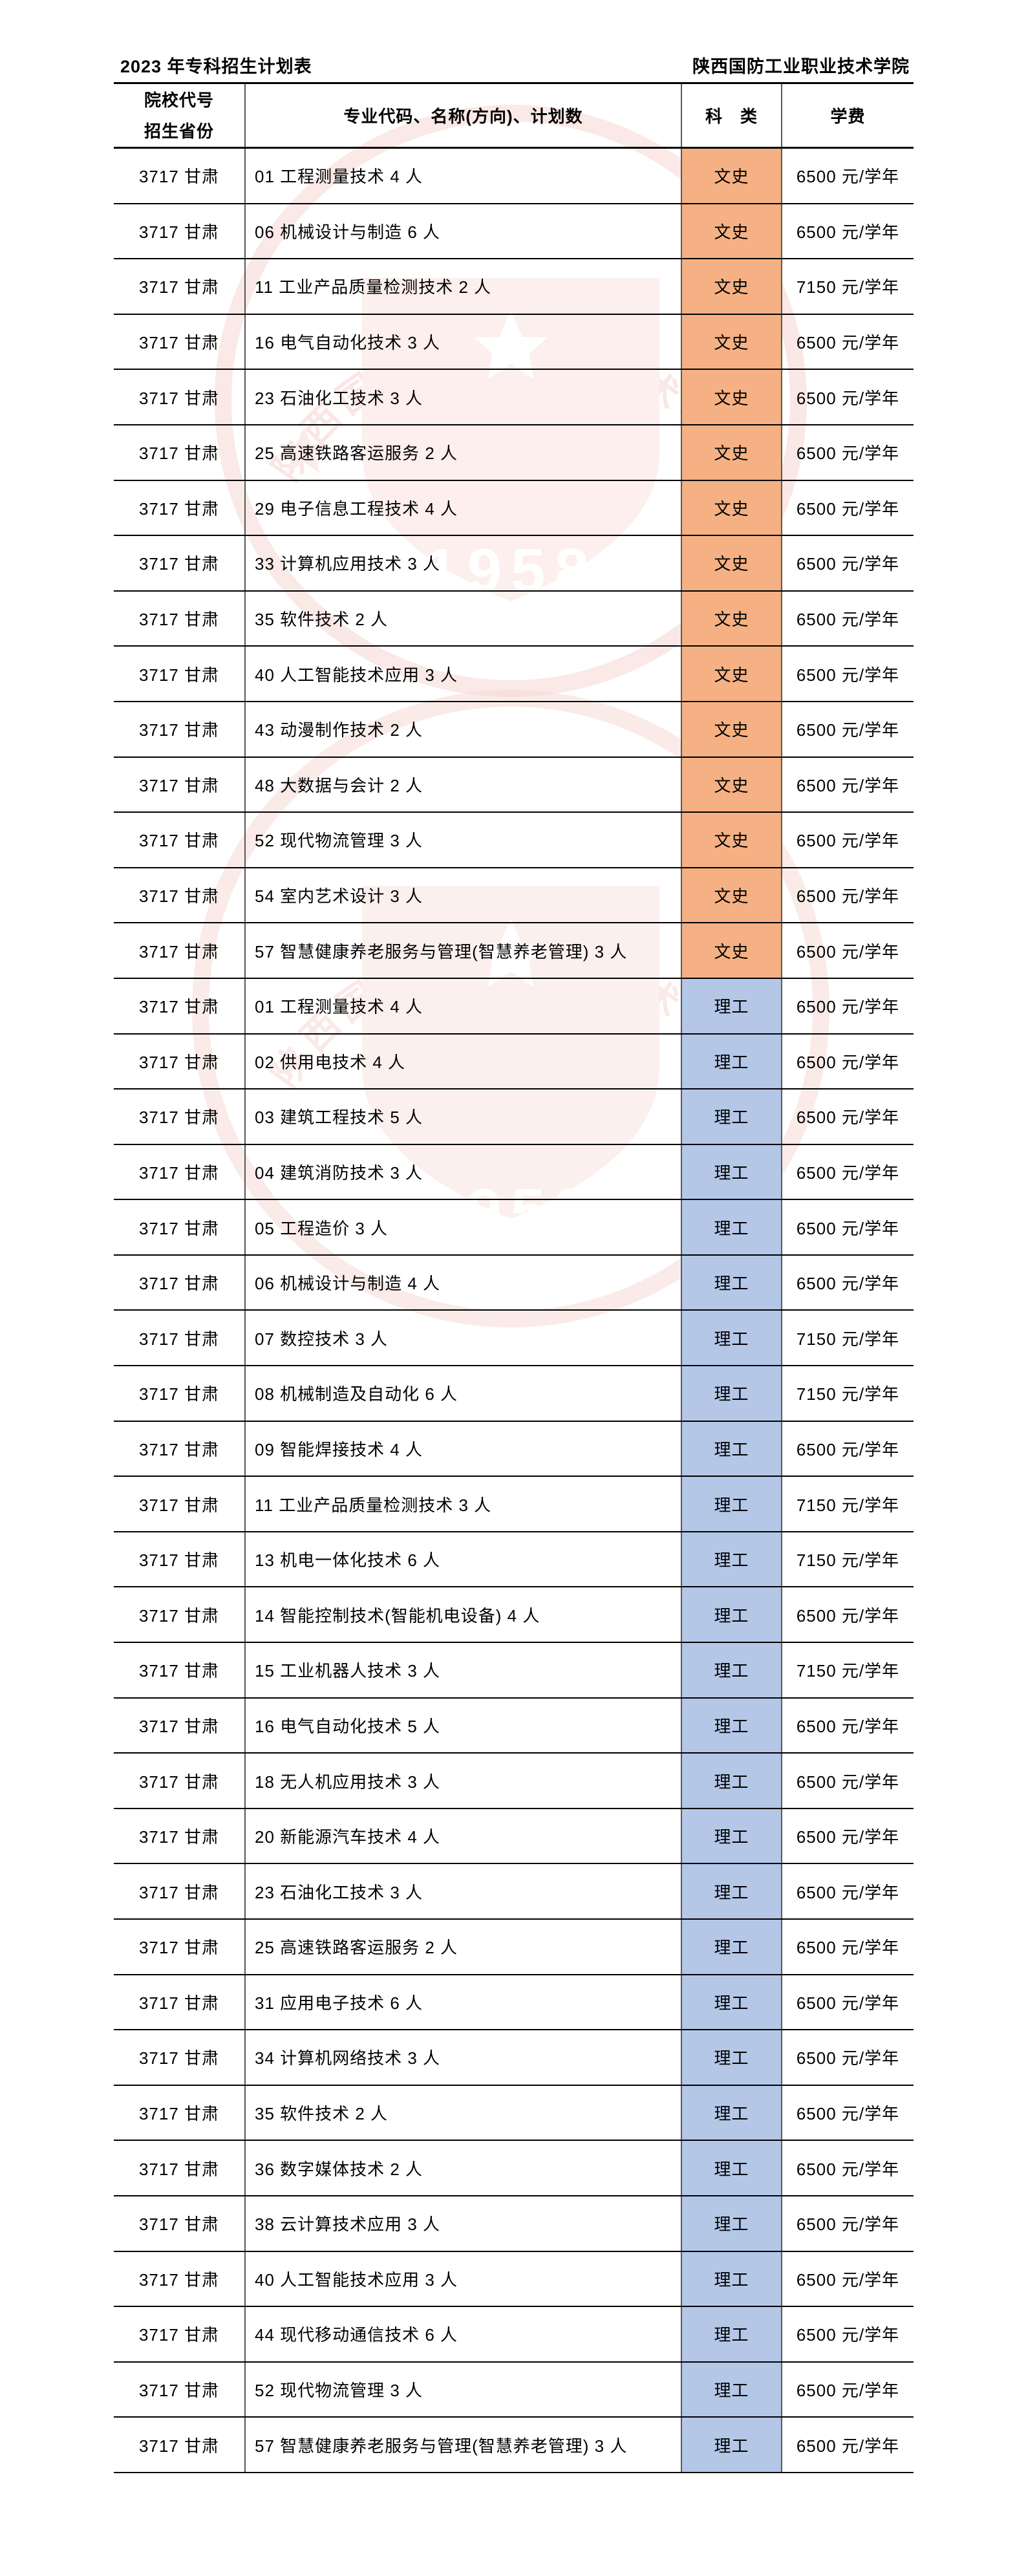 This screenshot has width=1026, height=2576. What do you see at coordinates (514, 1394) in the screenshot?
I see `table-row: 3717 甘肃 08 机械制造及自动化 6 人 理工 7150 元/学年` at bounding box center [514, 1394].